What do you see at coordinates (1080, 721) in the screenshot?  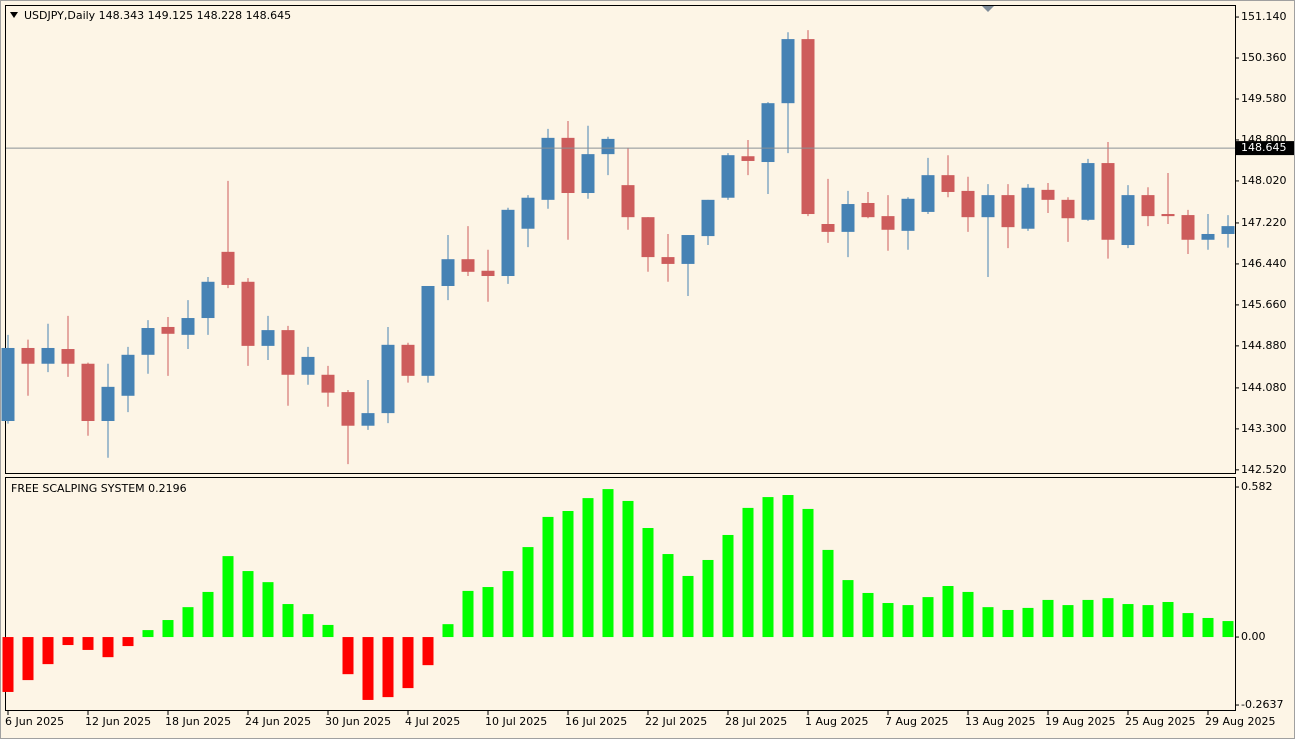 I see `x-tick-label: 19 Aug 2025` at bounding box center [1080, 721].